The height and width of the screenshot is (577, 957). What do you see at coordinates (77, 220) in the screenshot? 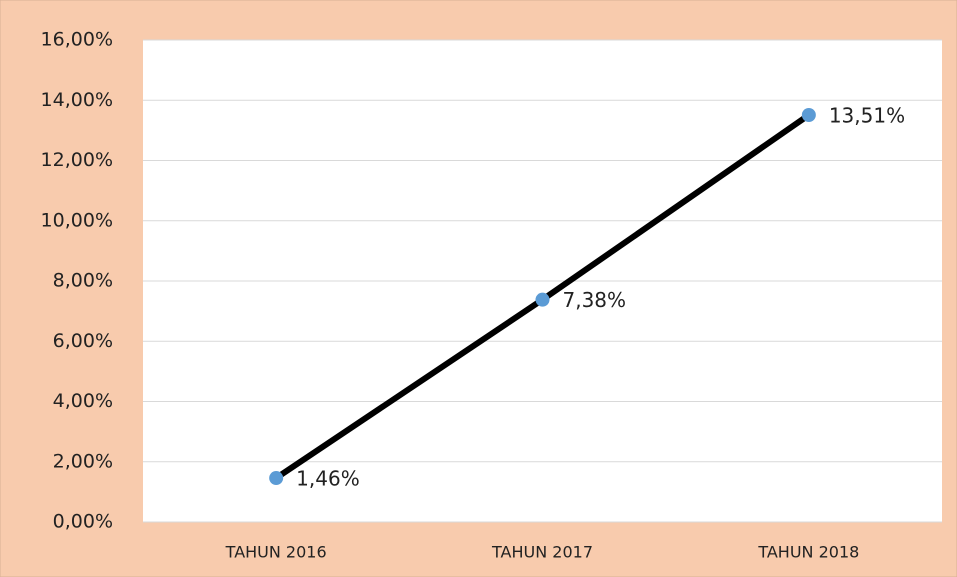
I see `y-tick-label: 10,00%` at bounding box center [77, 220].